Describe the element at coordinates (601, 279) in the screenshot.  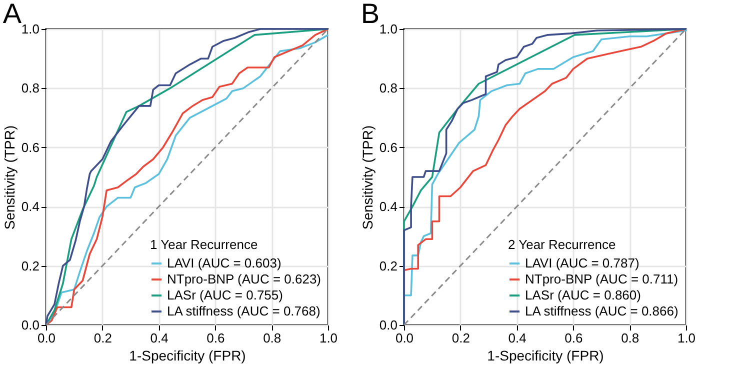
I see `legend-label: NTpro-BNP (AUC = 0.711)` at that location.